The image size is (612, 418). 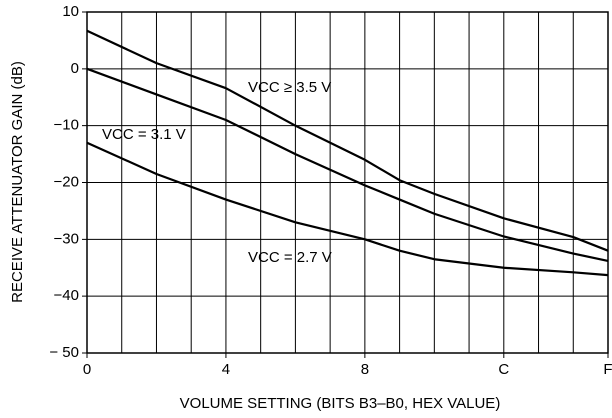 I want to click on x-tick-label: C, so click(x=503, y=369).